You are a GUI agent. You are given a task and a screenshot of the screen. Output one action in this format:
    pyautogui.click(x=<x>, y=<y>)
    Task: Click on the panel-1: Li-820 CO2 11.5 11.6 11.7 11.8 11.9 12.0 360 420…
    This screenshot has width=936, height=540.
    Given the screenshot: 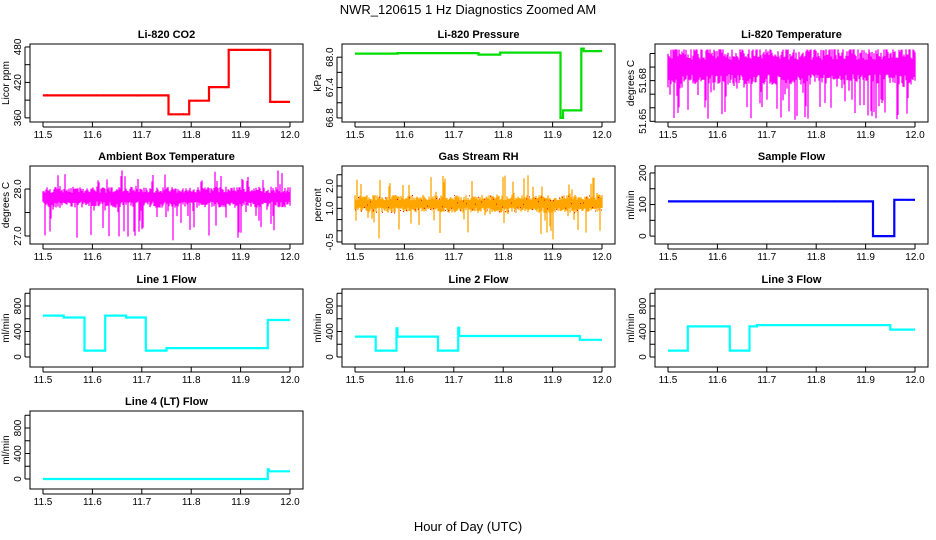 What is the action you would take?
    pyautogui.click(x=152, y=85)
    